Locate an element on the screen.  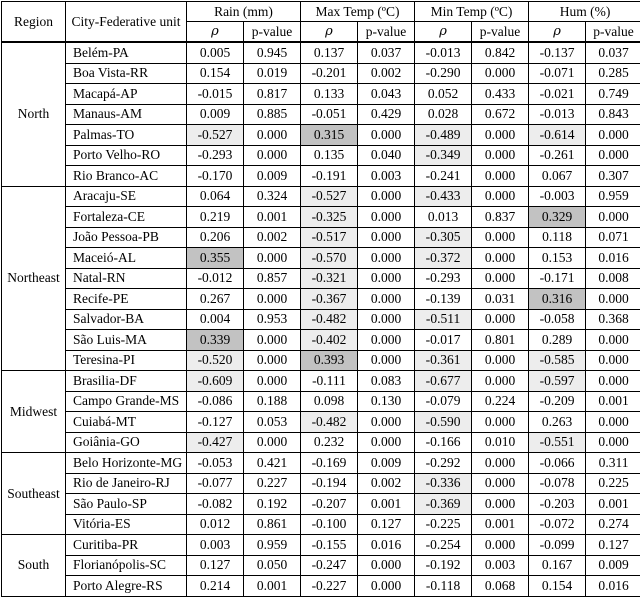
p-value-cell: 0.842 is located at coordinates (500, 52).